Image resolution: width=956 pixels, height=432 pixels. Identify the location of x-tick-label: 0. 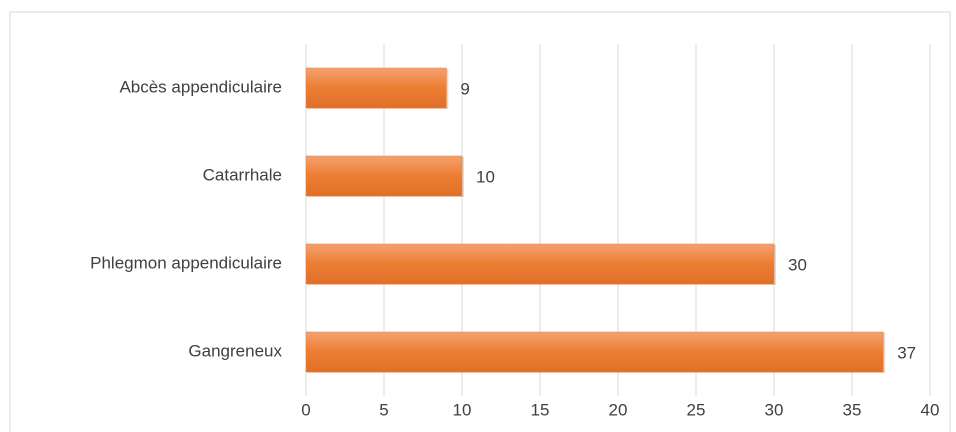
(305, 409).